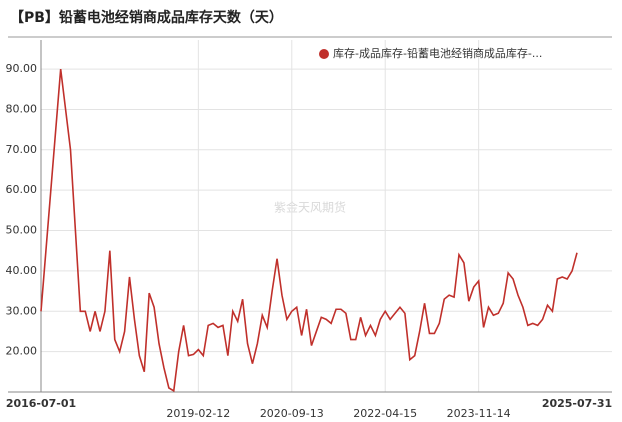  Describe the element at coordinates (41, 403) in the screenshot. I see `x-tick-label: 2016-07-01` at that location.